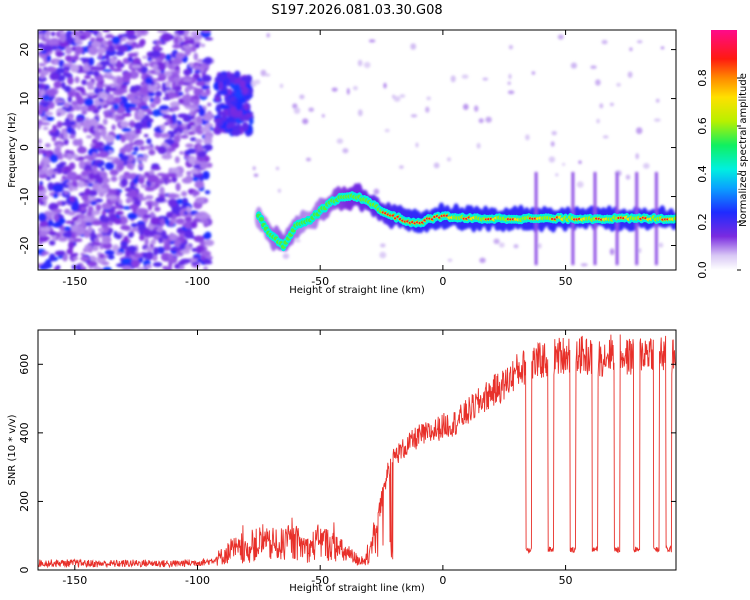  I want to click on chart-title: S197.2026.081.03.30.G08, so click(356, 10).